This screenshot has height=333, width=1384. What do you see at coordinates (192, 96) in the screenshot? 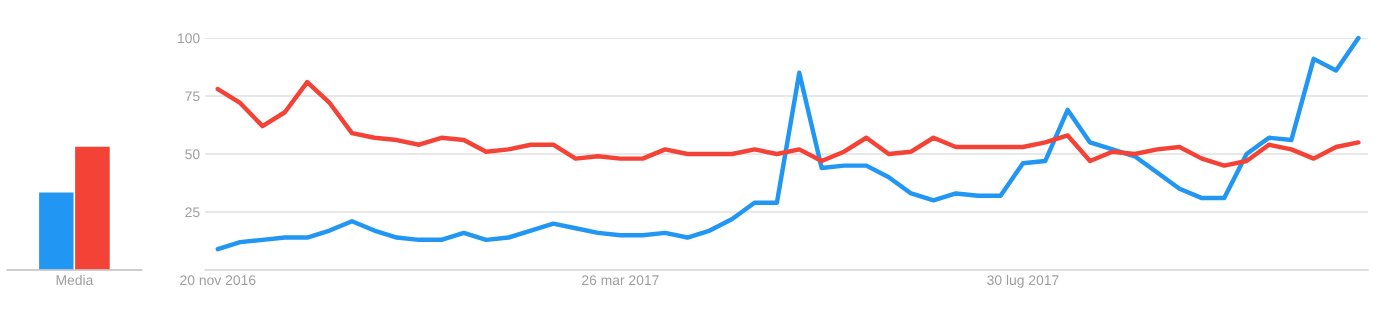
I see `y-tick-label: 75` at bounding box center [192, 96].